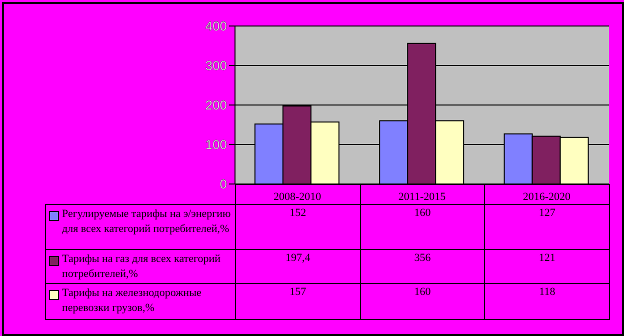  I want to click on y-tick-label: 0, so click(223, 184).